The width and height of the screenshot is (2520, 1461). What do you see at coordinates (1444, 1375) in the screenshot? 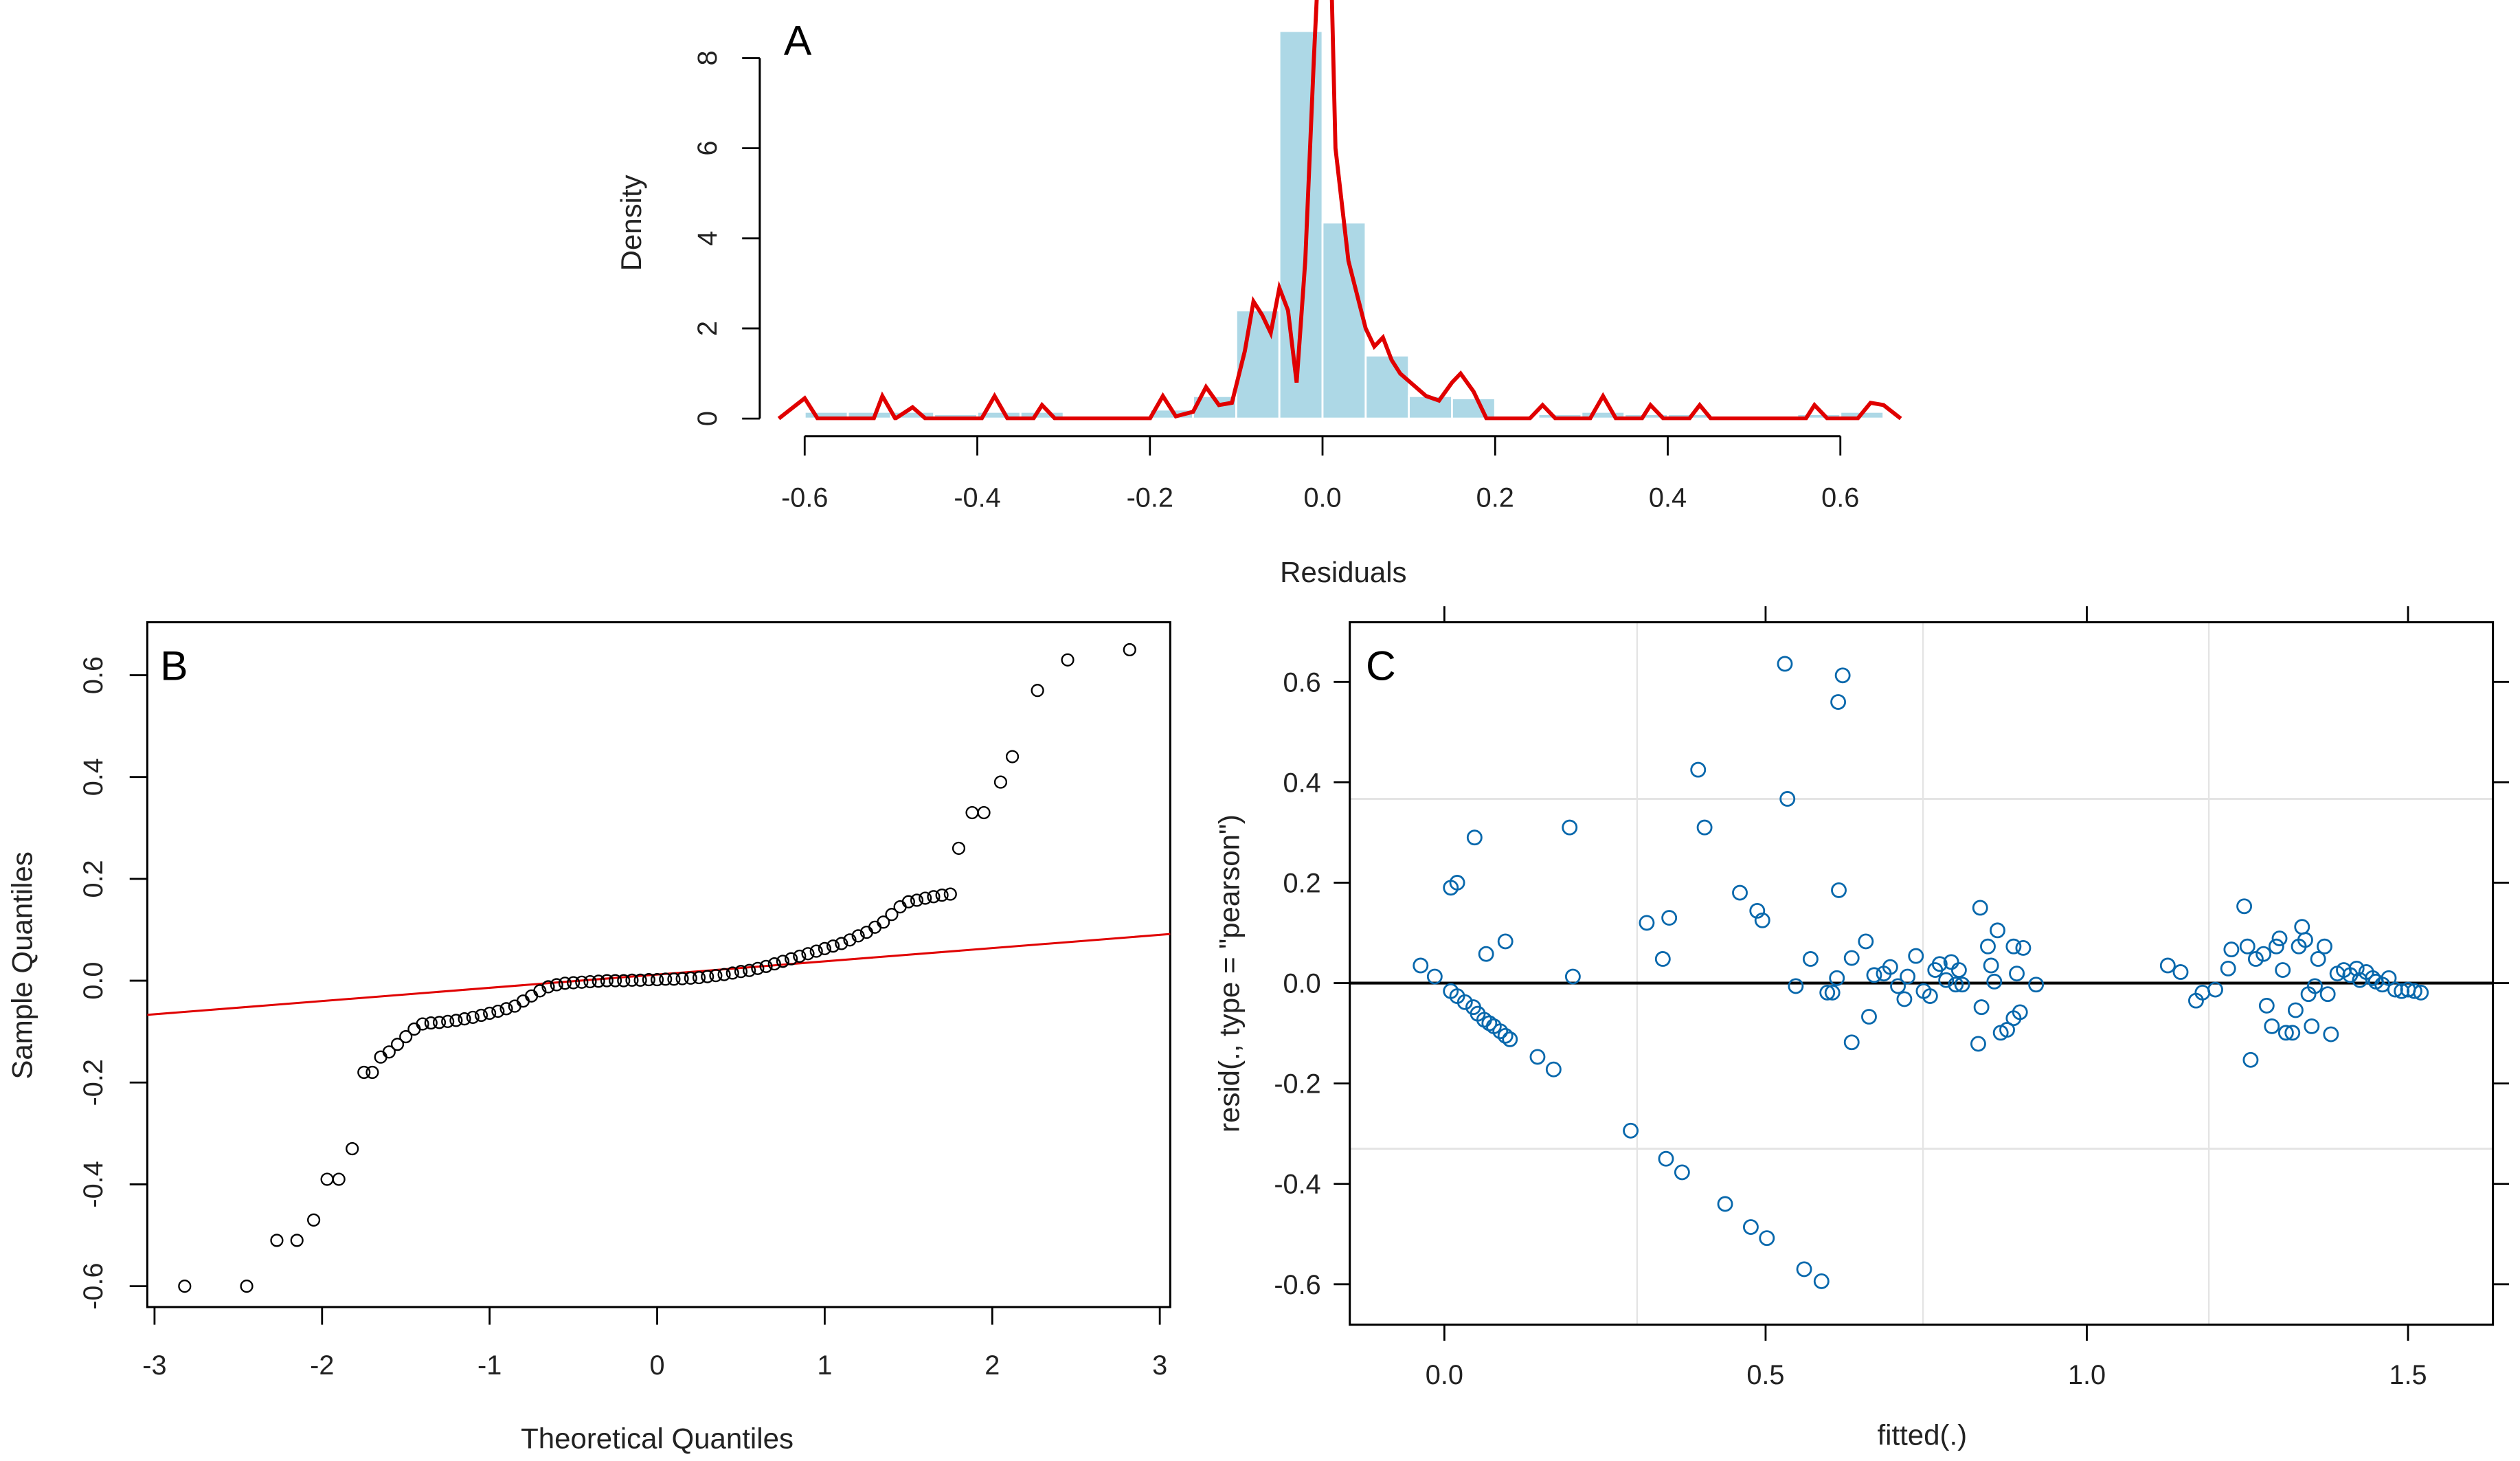
I see `x-tick-label: 0.0` at bounding box center [1444, 1375].